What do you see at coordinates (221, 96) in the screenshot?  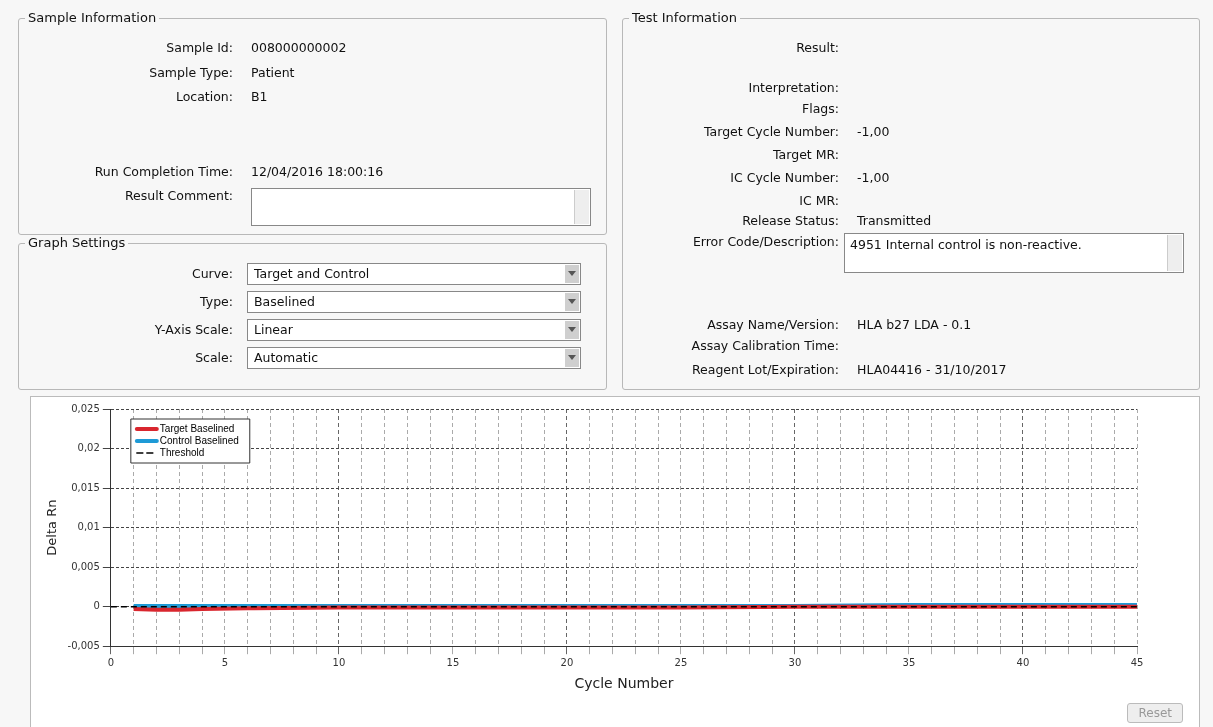 I see `text: Location: B1` at bounding box center [221, 96].